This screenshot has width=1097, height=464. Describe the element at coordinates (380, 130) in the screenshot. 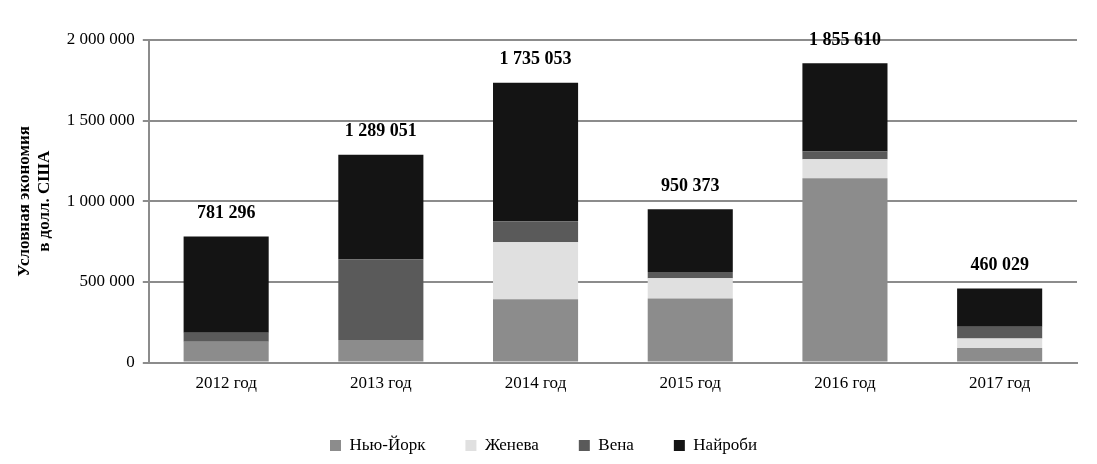

I see `total-label: 1 289 051` at that location.